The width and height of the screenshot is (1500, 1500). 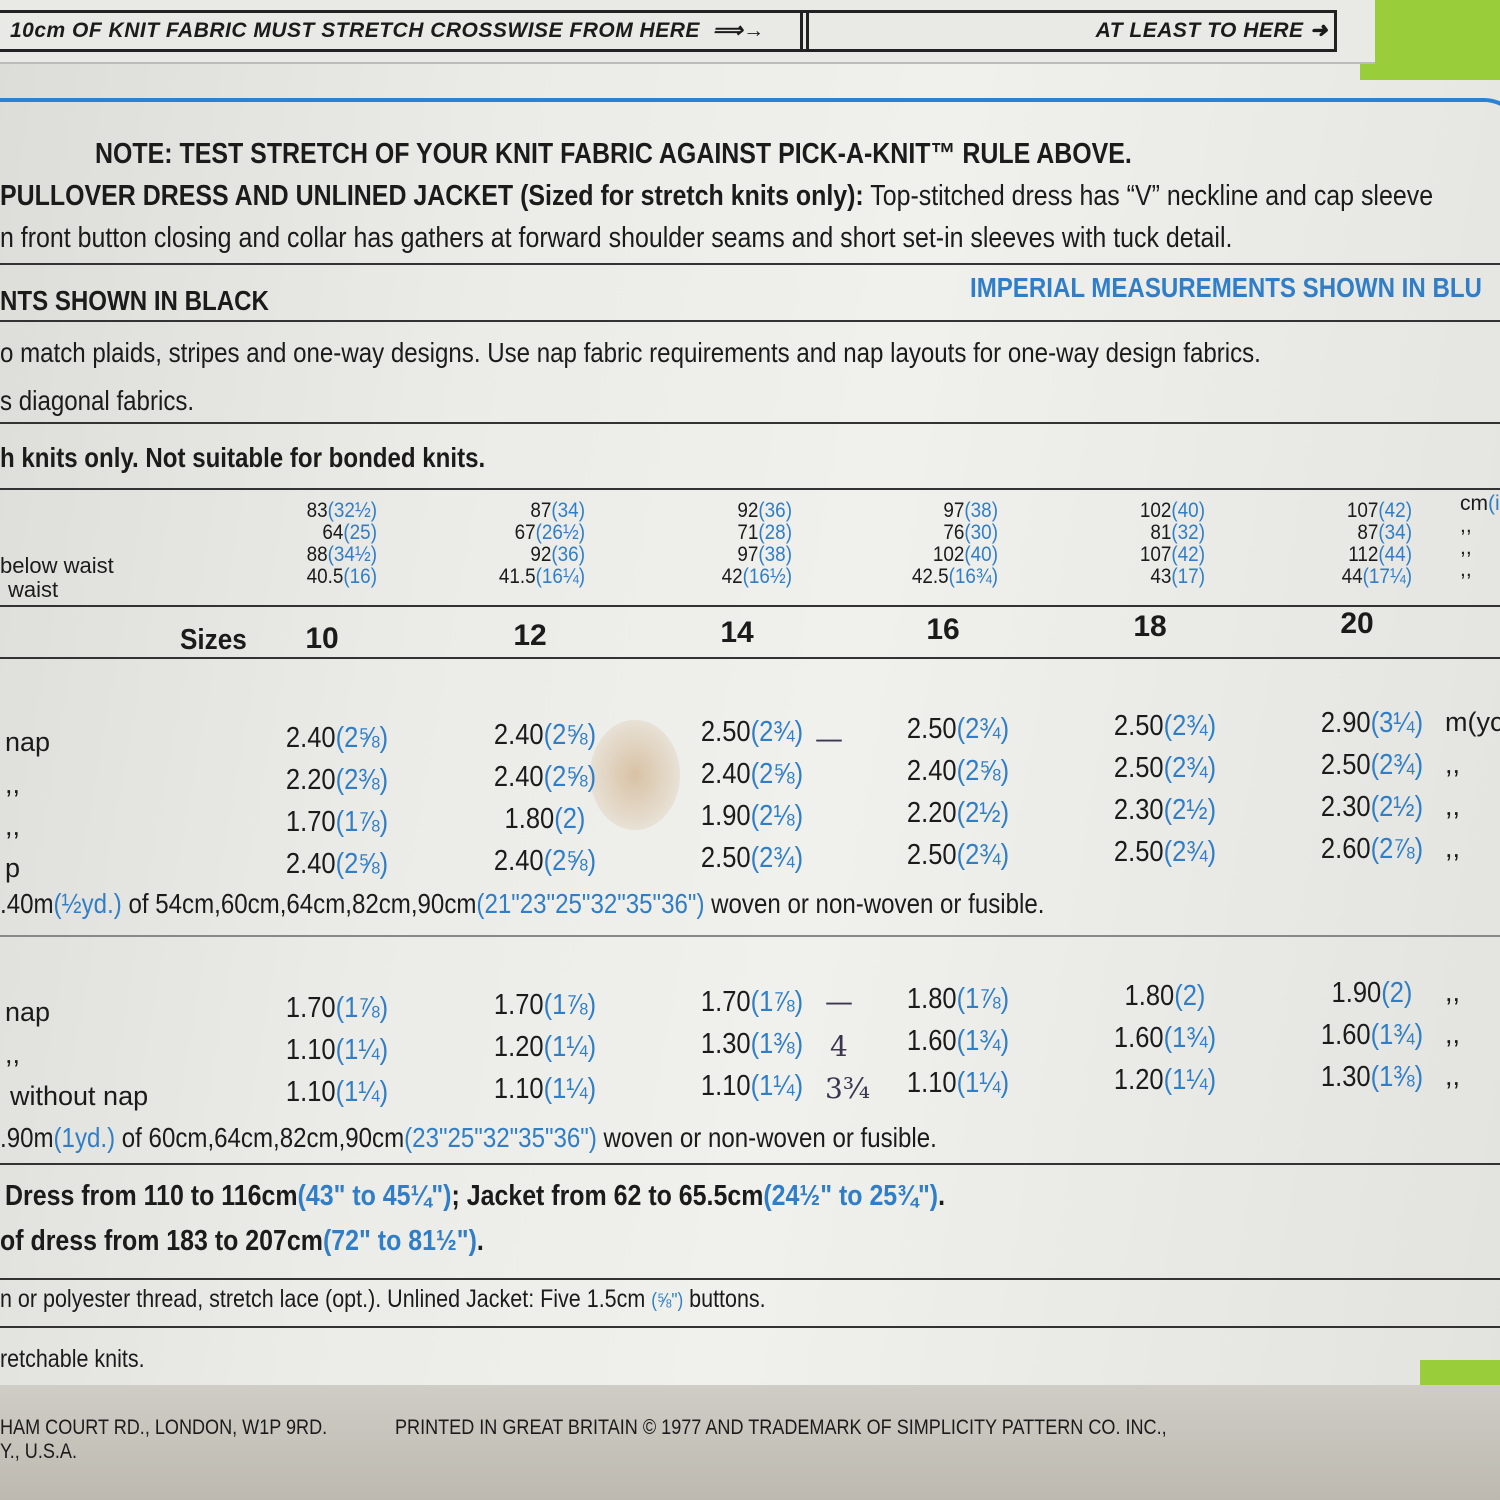 What do you see at coordinates (1453, 764) in the screenshot?
I see `unit-label: ,,` at bounding box center [1453, 764].